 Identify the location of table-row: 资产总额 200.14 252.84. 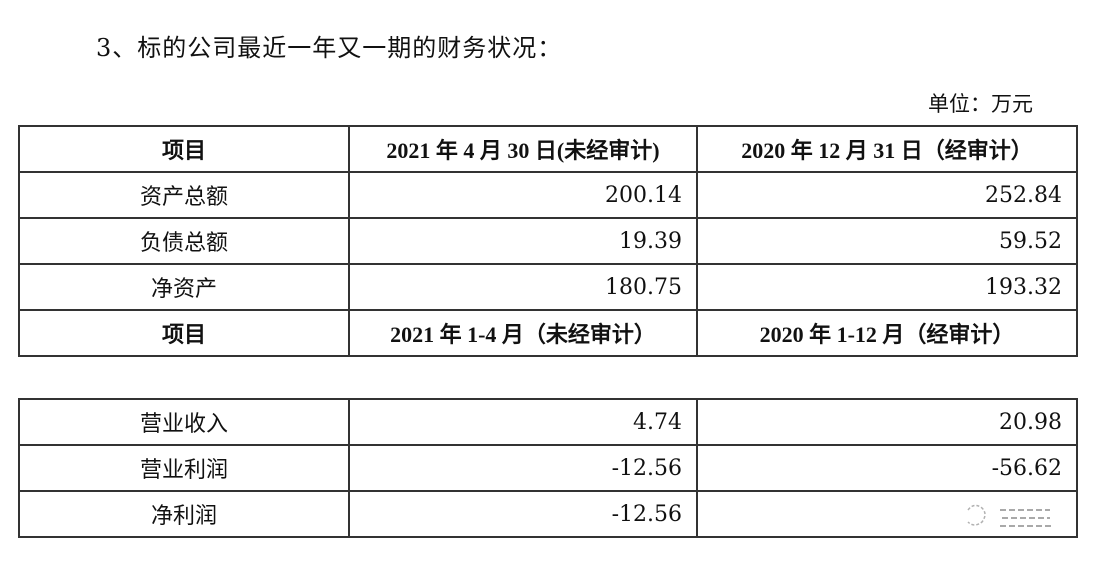
(548, 195).